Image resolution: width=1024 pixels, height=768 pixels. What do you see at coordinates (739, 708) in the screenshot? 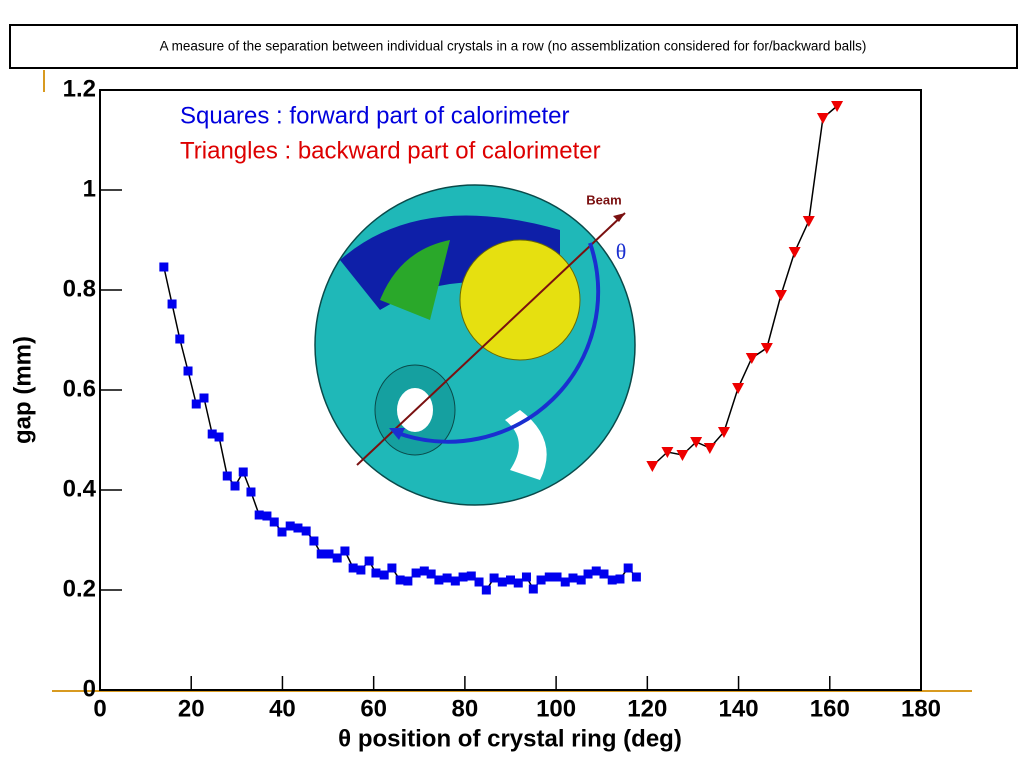
I see `x-tick-label: 140` at bounding box center [739, 708].